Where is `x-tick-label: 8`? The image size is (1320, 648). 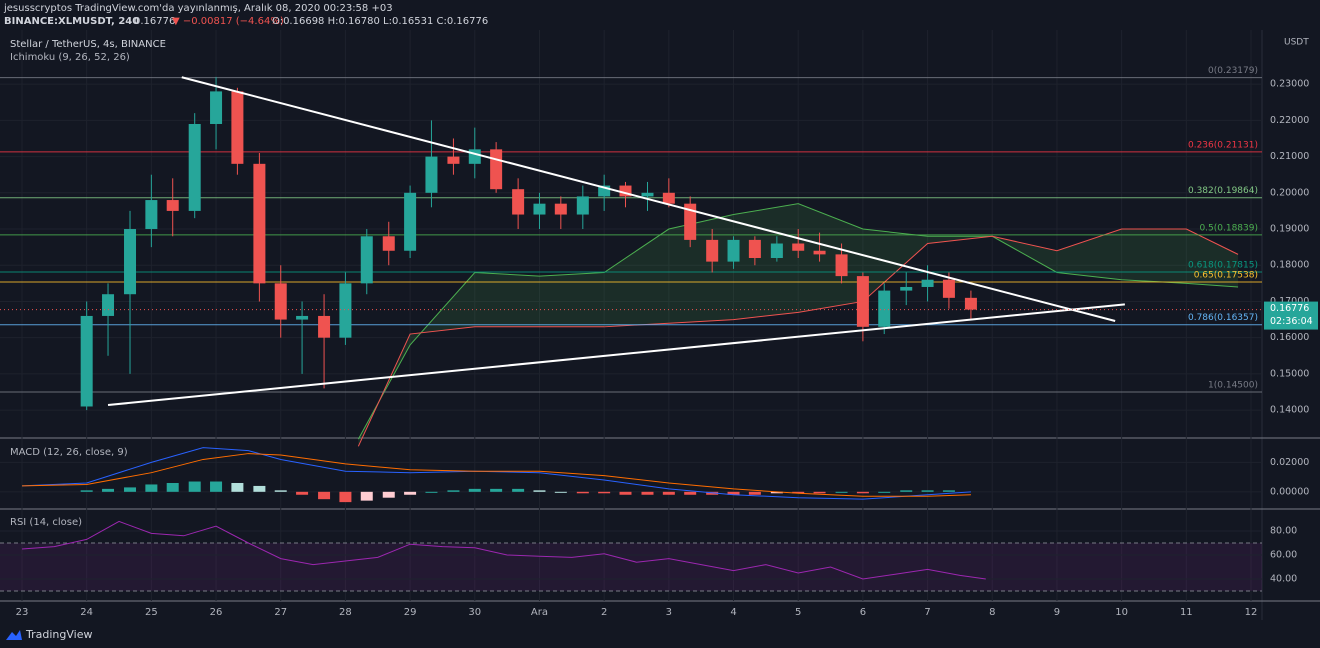 x-tick-label: 8 is located at coordinates (992, 612).